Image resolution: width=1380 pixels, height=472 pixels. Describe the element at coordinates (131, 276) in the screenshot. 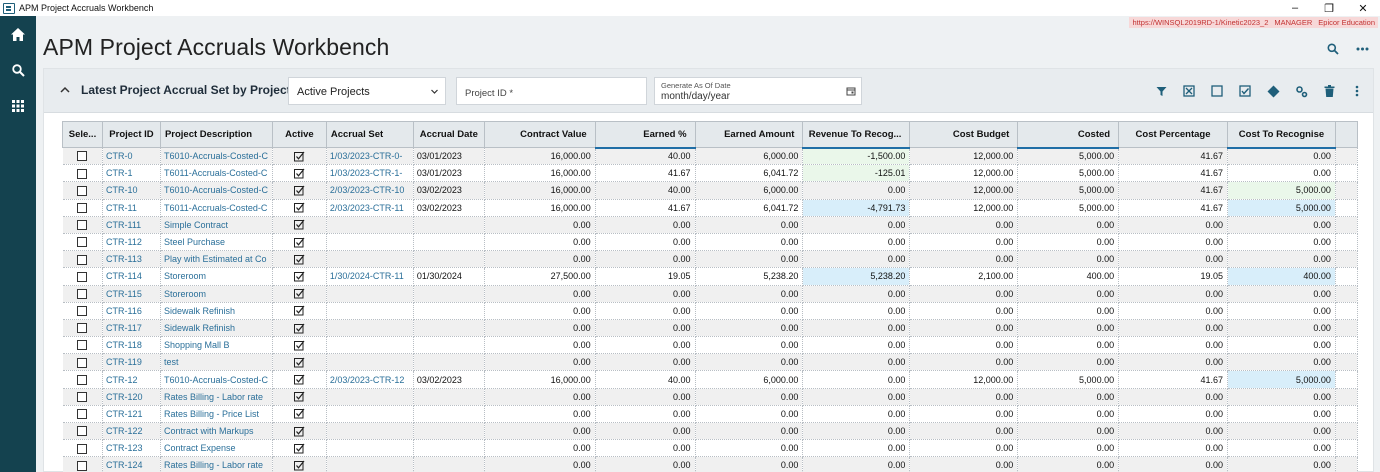

I see `project-id-cell: CTR-114` at that location.